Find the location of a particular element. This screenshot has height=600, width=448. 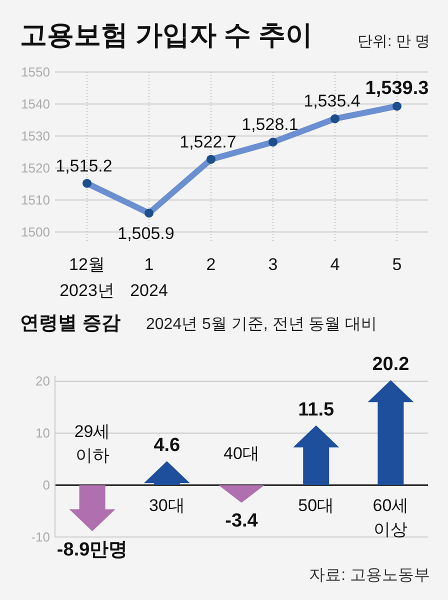

y-tick-label: 1510 is located at coordinates (35, 200).